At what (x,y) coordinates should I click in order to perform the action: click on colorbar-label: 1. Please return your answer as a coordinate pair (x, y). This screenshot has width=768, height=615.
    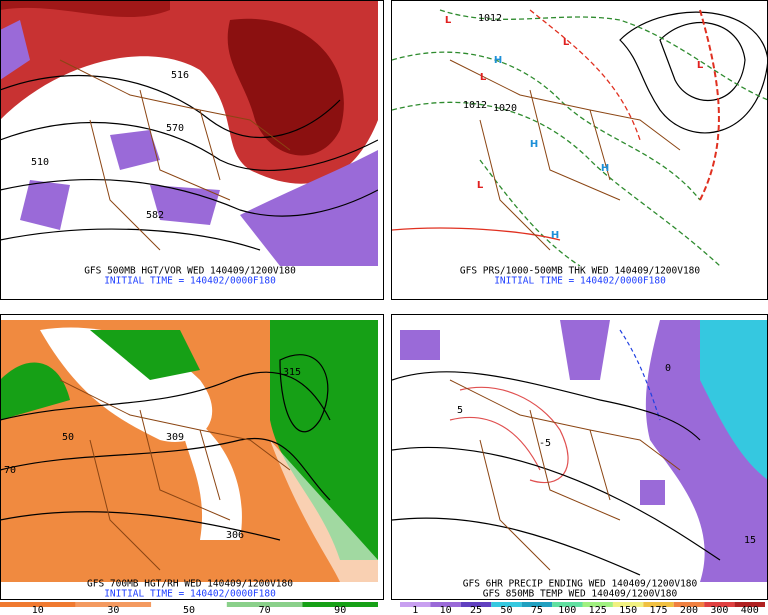
    Looking at the image, I should click on (415, 610).